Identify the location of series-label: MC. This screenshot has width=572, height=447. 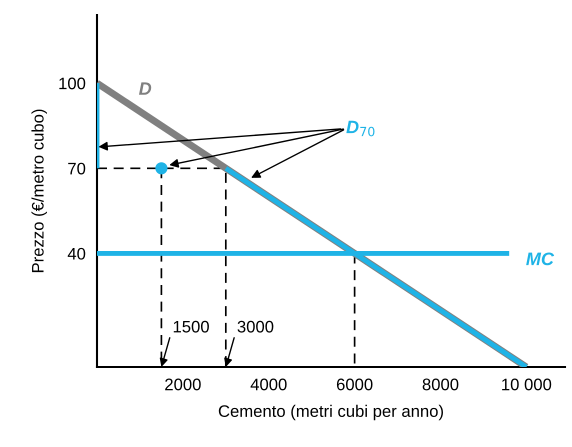
(540, 259).